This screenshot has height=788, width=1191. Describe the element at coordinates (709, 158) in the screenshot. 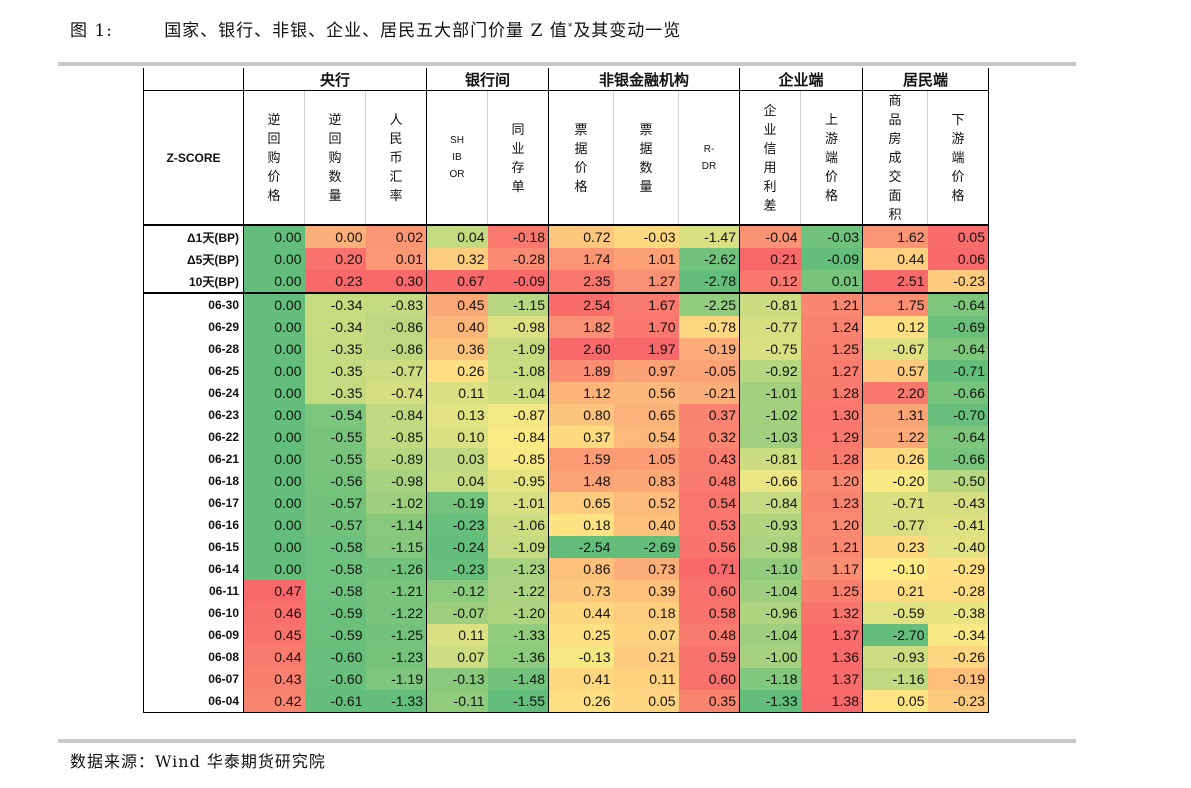

I see `column-header: R-DR` at that location.